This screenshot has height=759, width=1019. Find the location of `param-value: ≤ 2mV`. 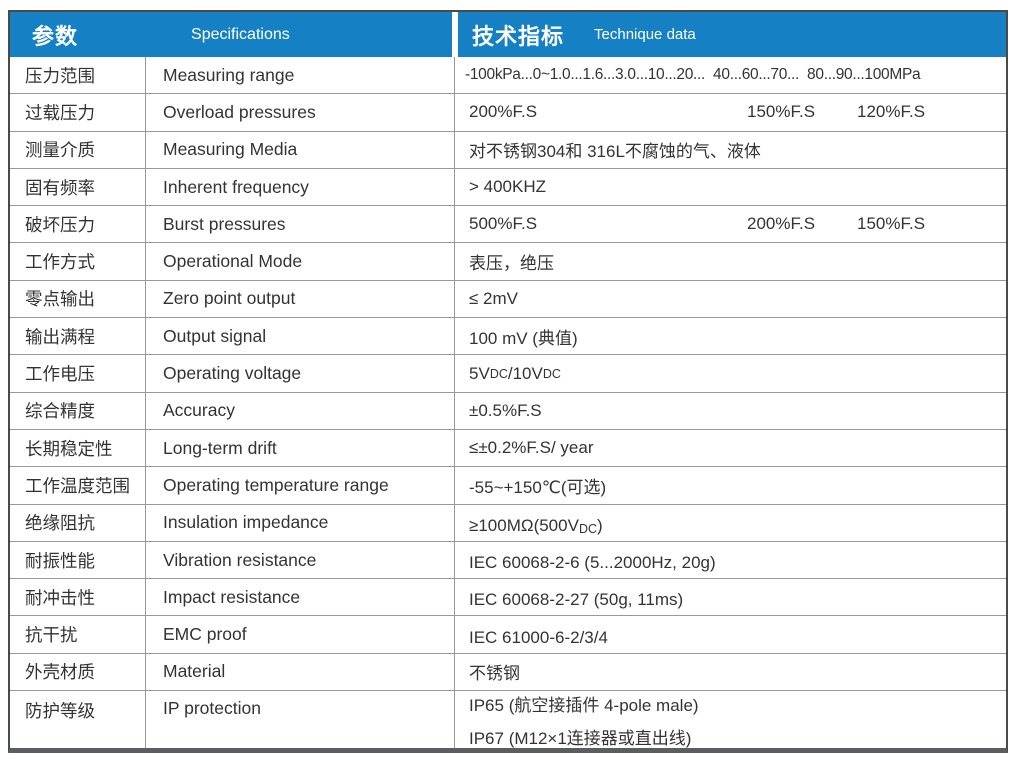

param-value: ≤ 2mV is located at coordinates (494, 298).